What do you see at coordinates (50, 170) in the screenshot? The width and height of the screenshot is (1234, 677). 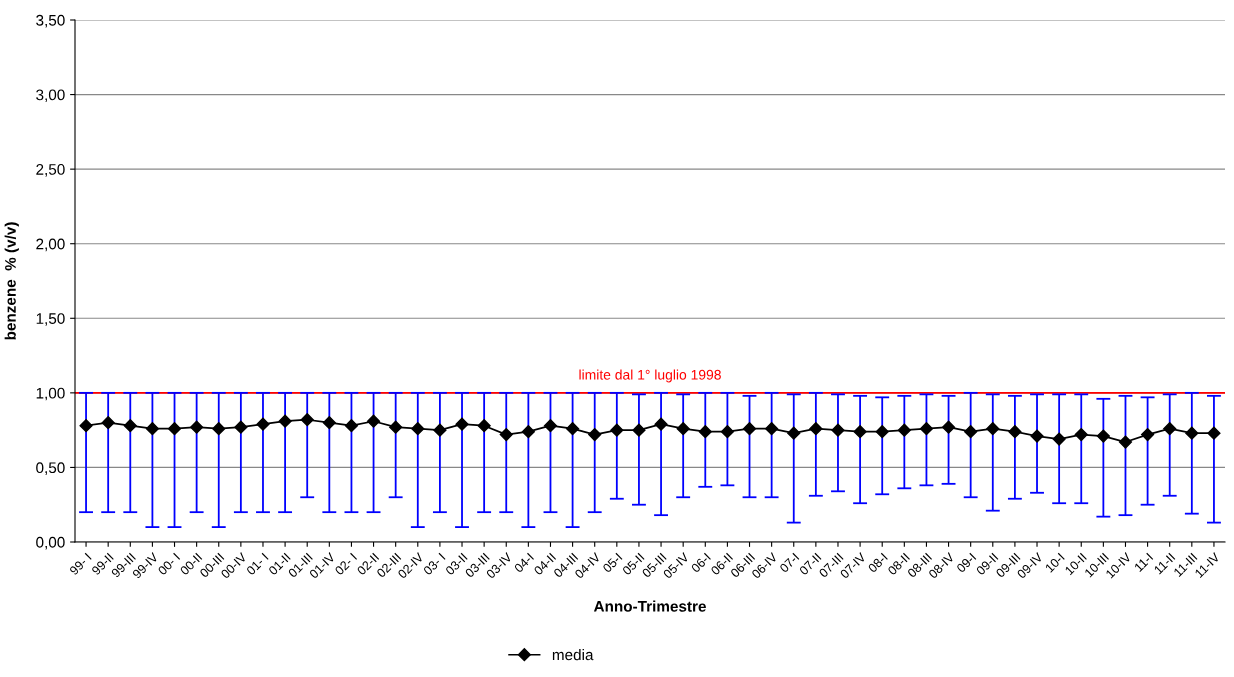 I see `y-tick-label: 2,50` at bounding box center [50, 170].